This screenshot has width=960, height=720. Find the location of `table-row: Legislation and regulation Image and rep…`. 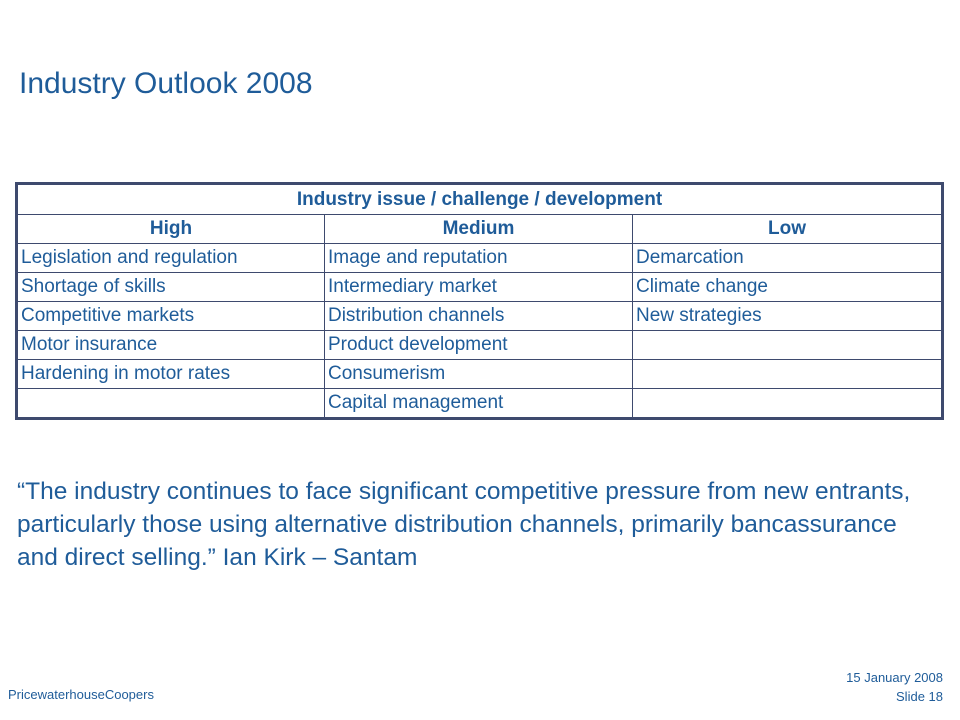

table-row: Legislation and regulation Image and rep… is located at coordinates (480, 258).